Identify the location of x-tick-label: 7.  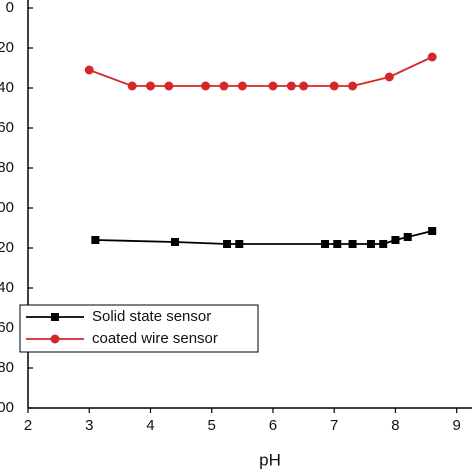
(334, 425).